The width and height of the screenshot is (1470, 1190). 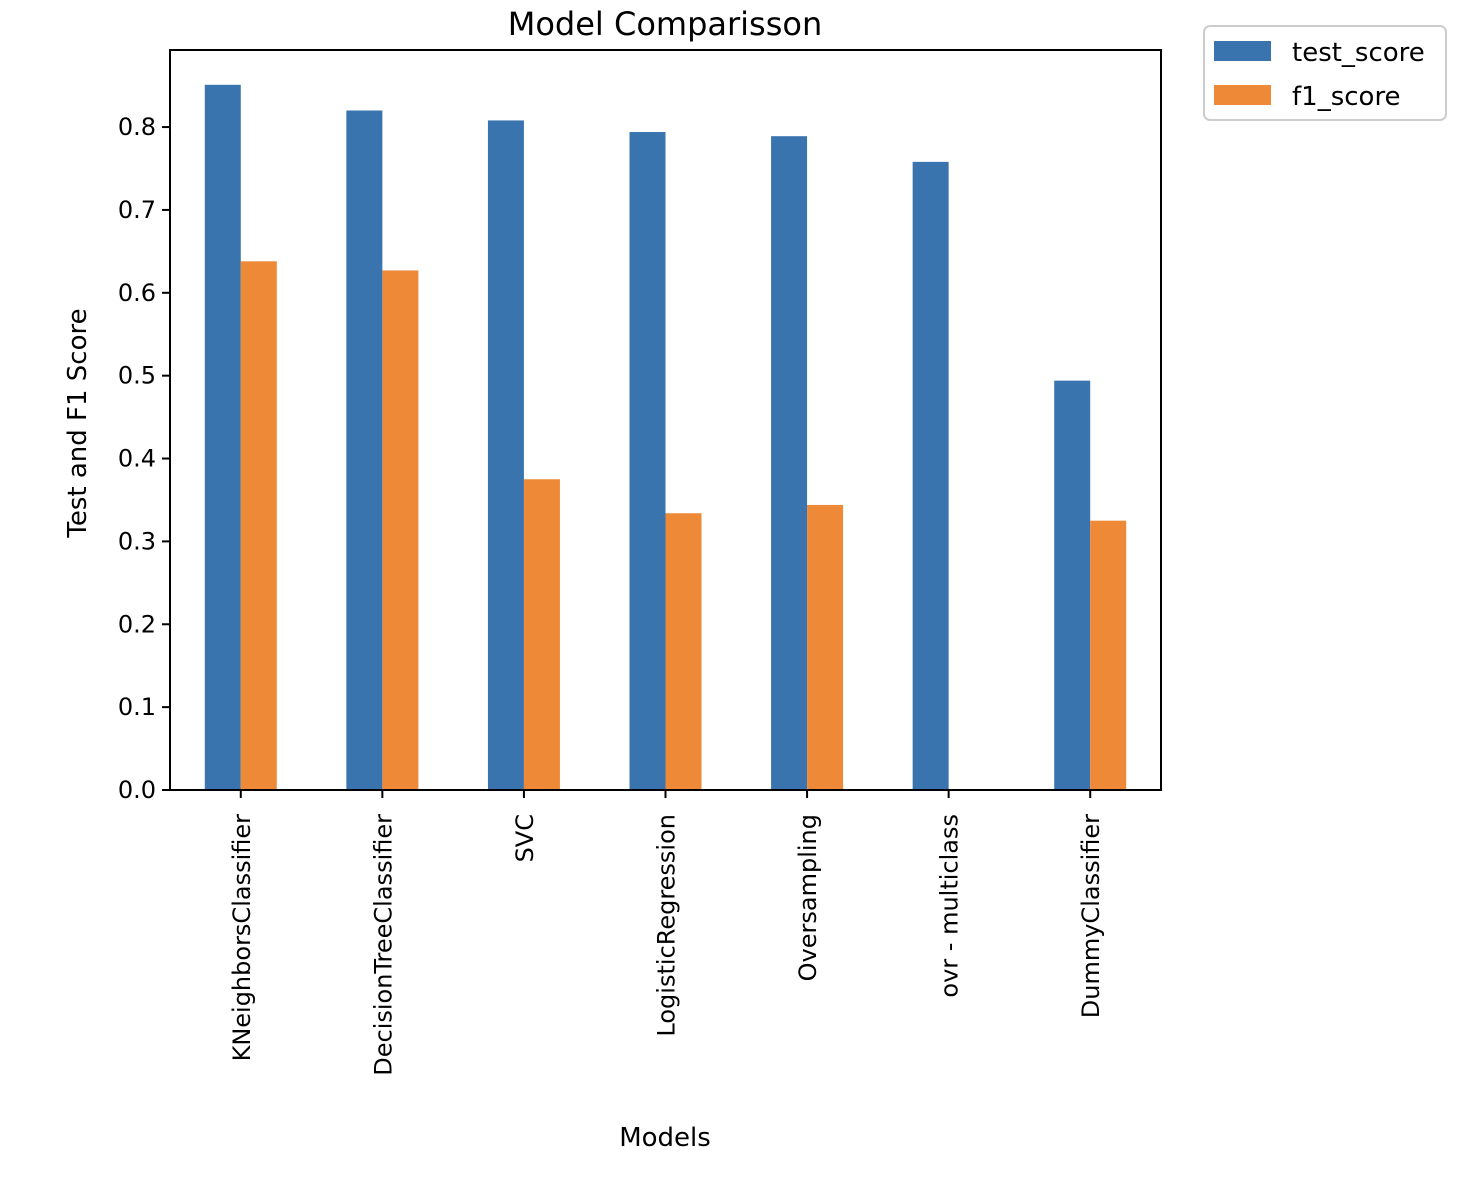 What do you see at coordinates (137, 376) in the screenshot?
I see `y-tick-label: 0.5` at bounding box center [137, 376].